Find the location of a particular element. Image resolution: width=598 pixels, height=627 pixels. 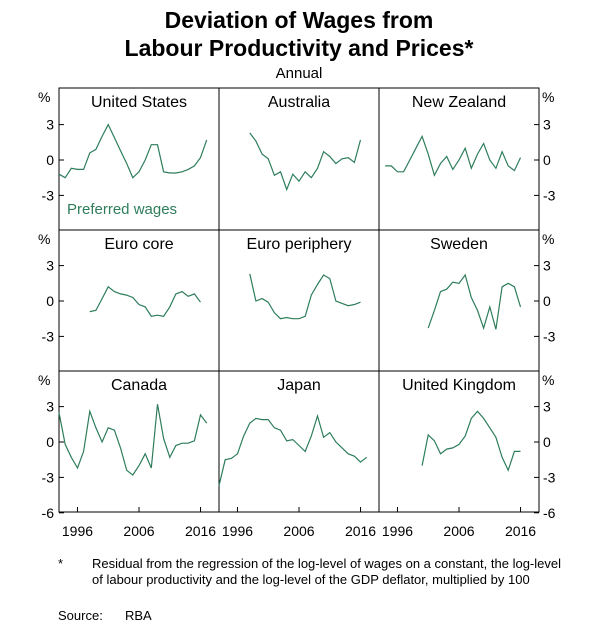

source-label: Source: is located at coordinates (80, 615).